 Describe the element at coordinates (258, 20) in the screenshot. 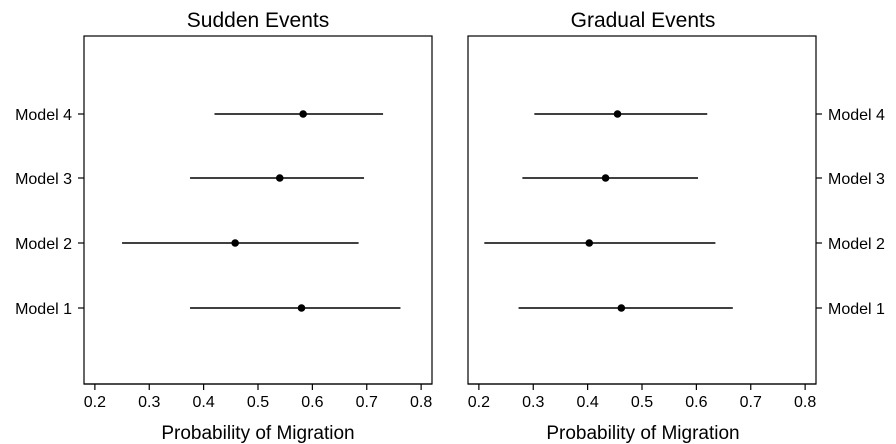

I see `panel-title: Sudden Events` at that location.